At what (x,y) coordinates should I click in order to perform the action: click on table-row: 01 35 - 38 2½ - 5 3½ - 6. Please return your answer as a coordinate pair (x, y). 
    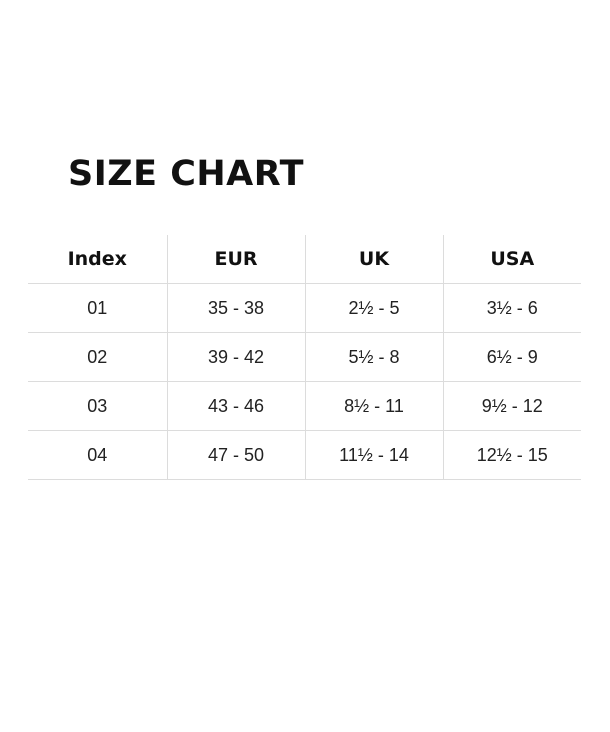
    Looking at the image, I should click on (304, 308).